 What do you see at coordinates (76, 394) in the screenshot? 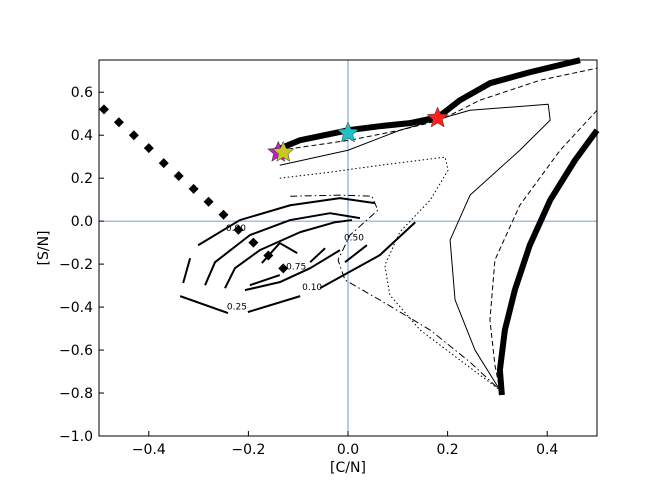
I see `y-tick-label: −0.8` at bounding box center [76, 394].